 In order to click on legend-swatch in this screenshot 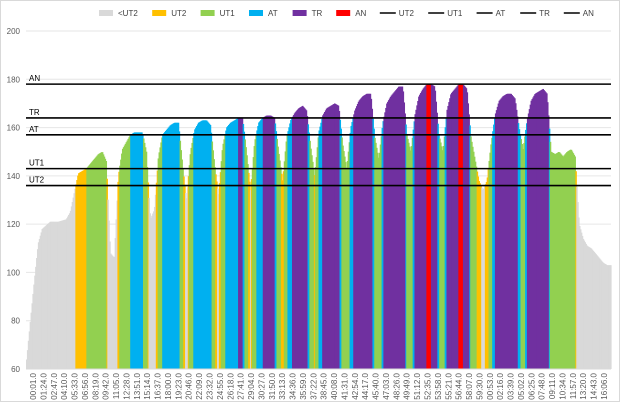, I will do `click(343, 13)`.